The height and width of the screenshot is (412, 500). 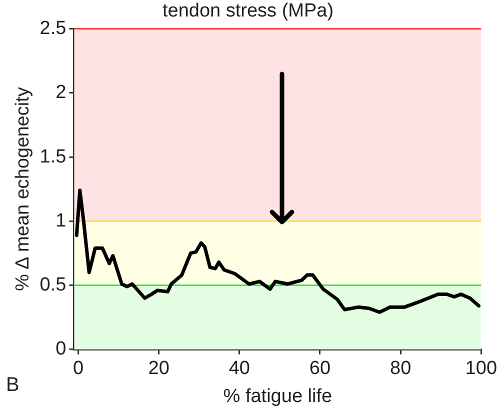 I want to click on y-tick-label: 0, so click(x=61, y=349).